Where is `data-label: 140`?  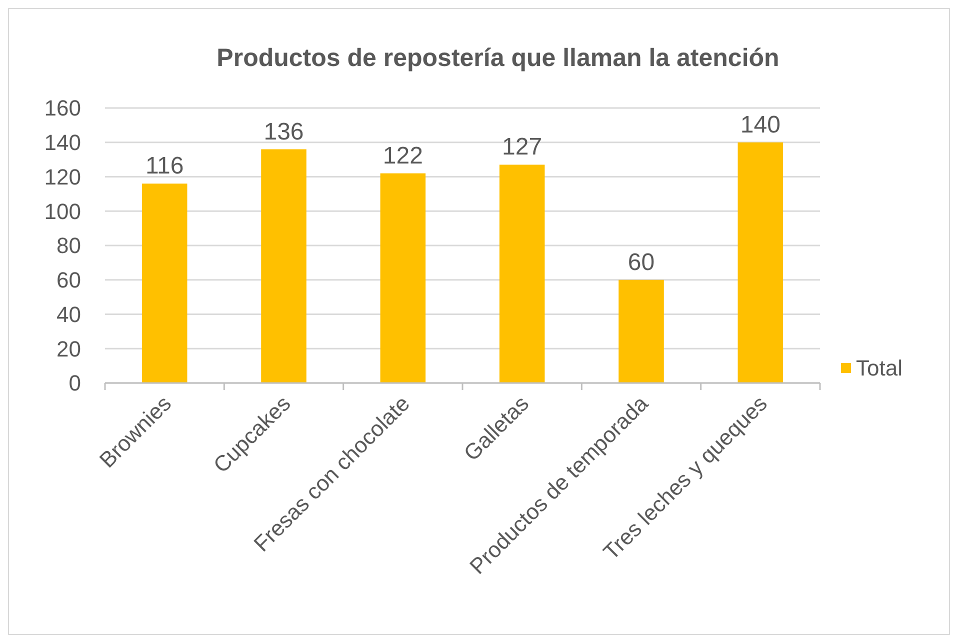 data-label: 140 is located at coordinates (760, 124).